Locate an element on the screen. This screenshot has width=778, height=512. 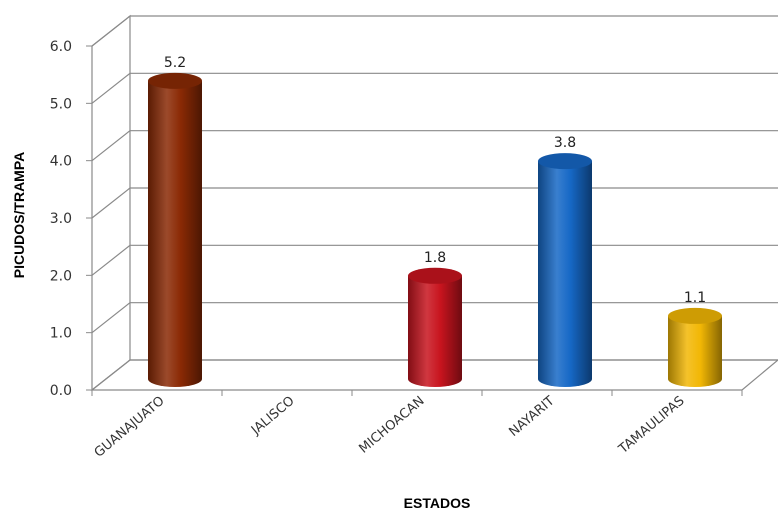
y-tick-label: 4.0 is located at coordinates (61, 162).